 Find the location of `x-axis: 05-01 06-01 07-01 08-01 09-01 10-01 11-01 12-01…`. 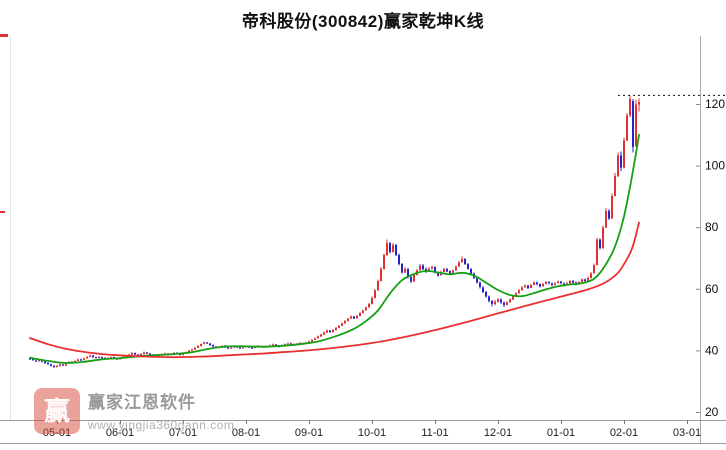

x-axis: 05-01 06-01 07-01 08-01 09-01 10-01 11-01 12-01… is located at coordinates (372, 429).